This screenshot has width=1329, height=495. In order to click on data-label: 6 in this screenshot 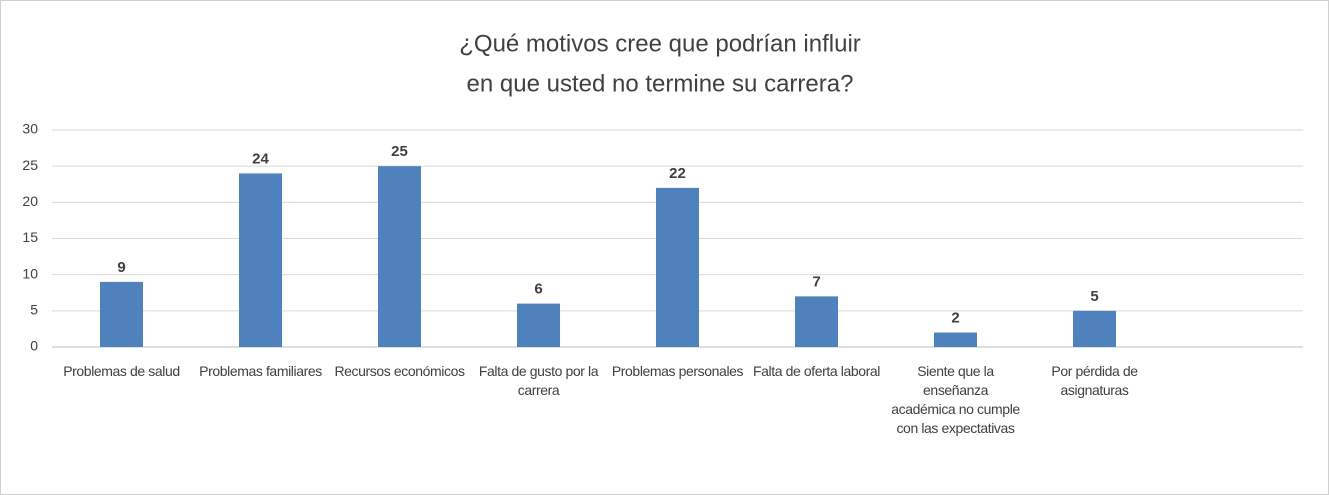, I will do `click(538, 289)`.